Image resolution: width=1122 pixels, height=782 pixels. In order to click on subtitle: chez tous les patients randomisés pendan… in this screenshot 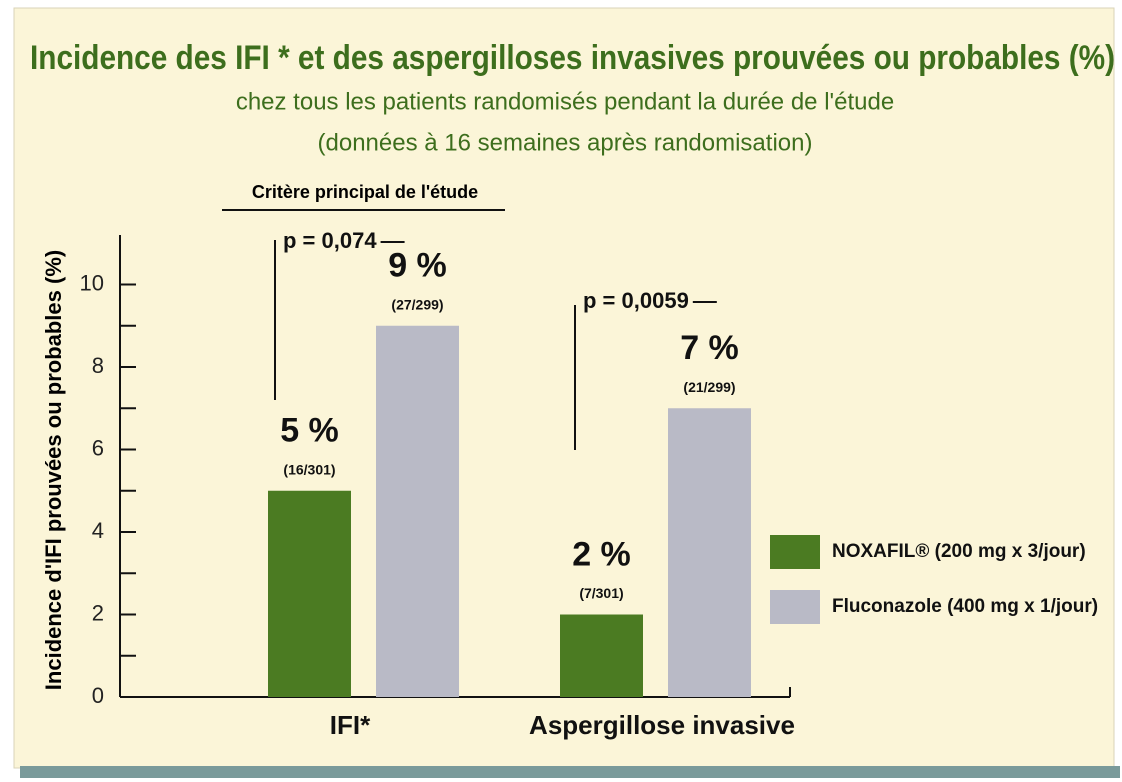, I will do `click(565, 101)`.